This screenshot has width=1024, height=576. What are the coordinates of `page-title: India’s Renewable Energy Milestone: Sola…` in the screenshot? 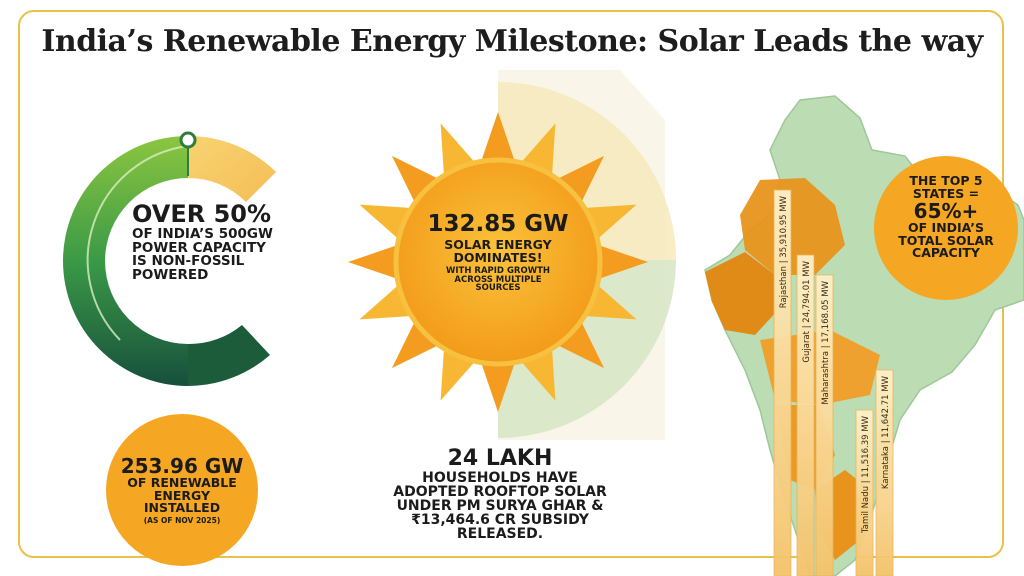 It's located at (512, 41).